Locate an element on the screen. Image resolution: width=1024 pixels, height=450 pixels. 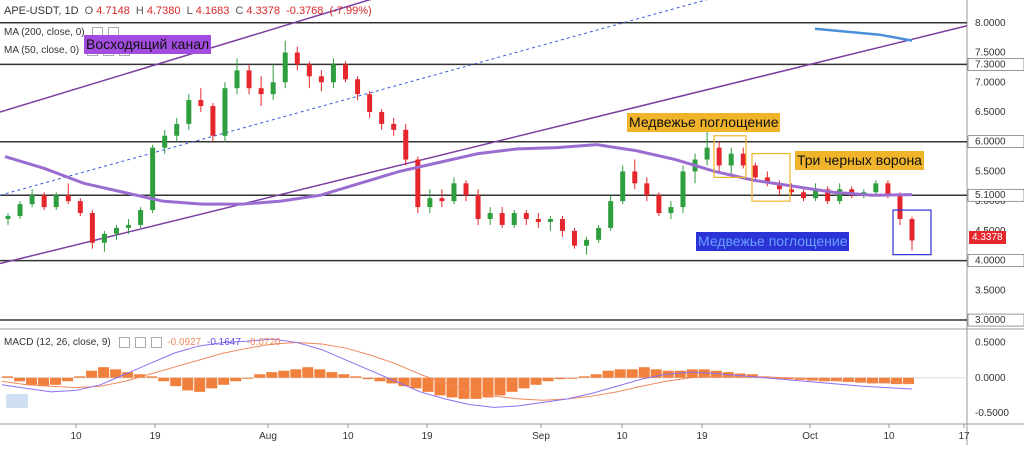
low-label: L is located at coordinates (189, 11).